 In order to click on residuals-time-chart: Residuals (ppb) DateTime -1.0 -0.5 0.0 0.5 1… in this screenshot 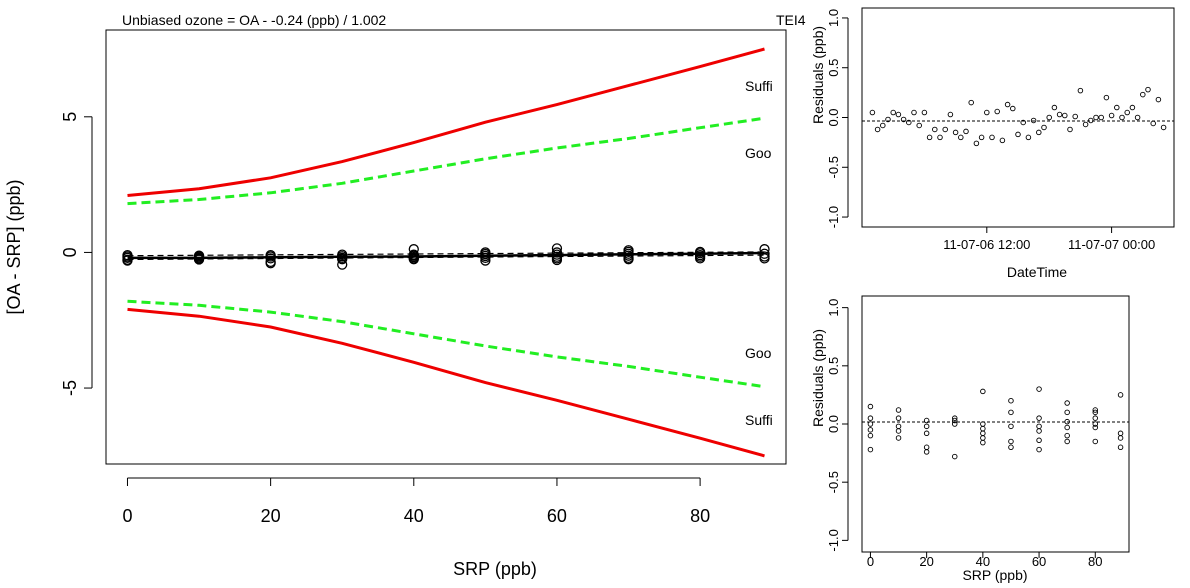, I will do `click(992, 143)`.